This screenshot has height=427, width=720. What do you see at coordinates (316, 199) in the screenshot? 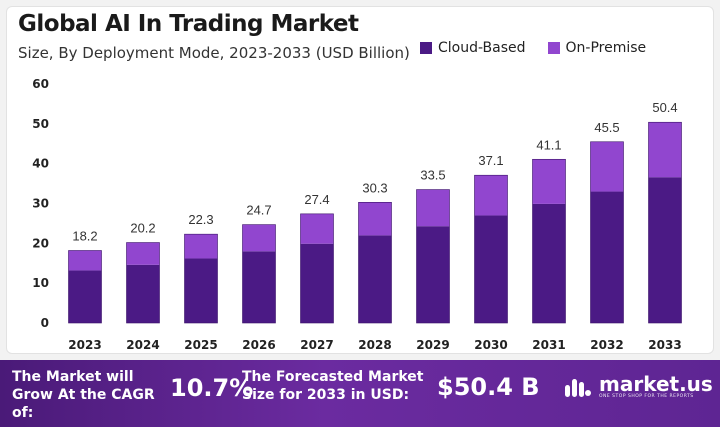
I see `total-data-label: 27.4` at bounding box center [316, 199].